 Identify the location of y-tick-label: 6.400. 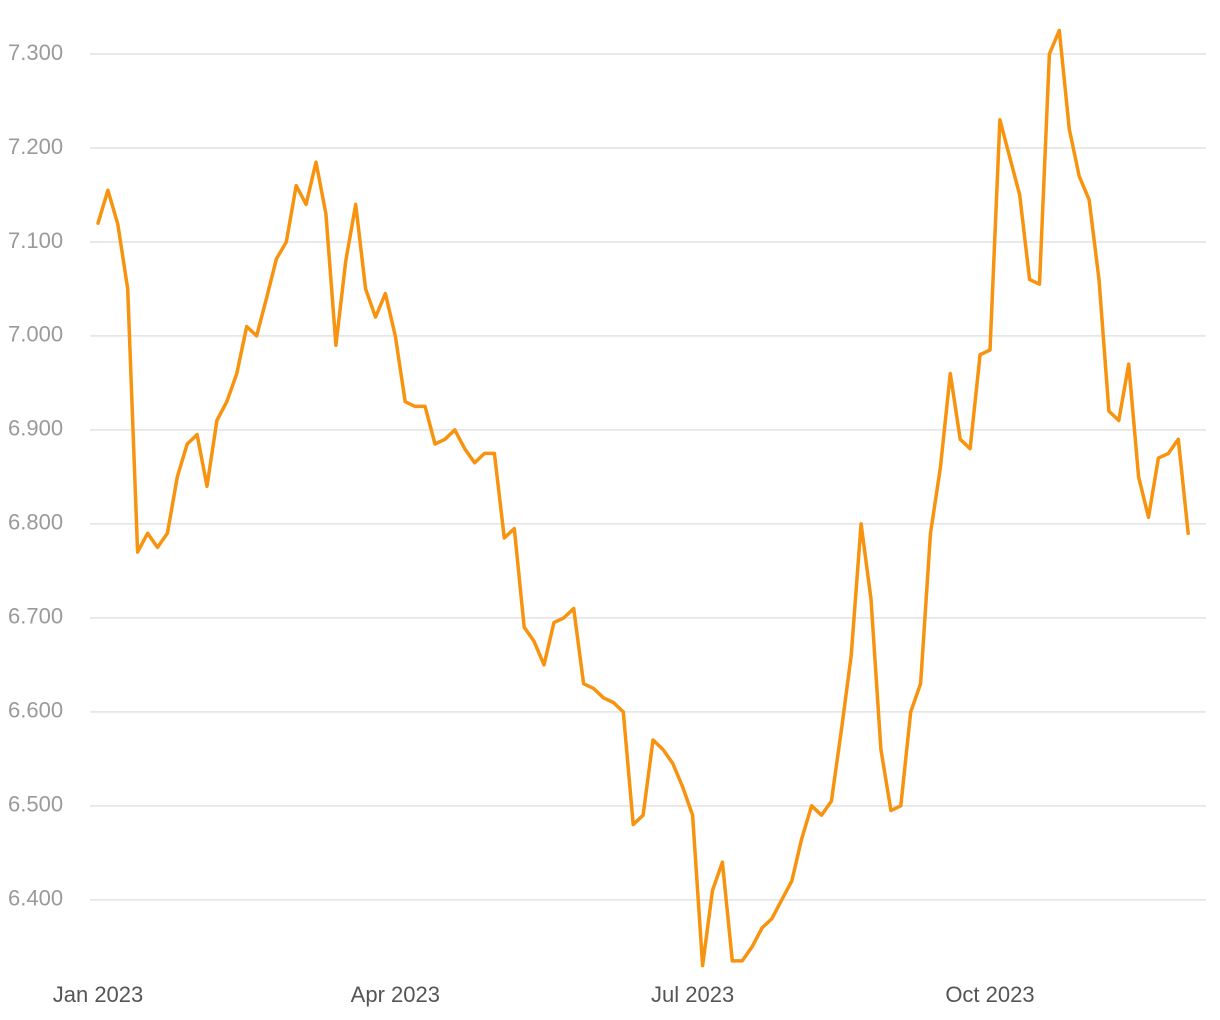
(35, 898).